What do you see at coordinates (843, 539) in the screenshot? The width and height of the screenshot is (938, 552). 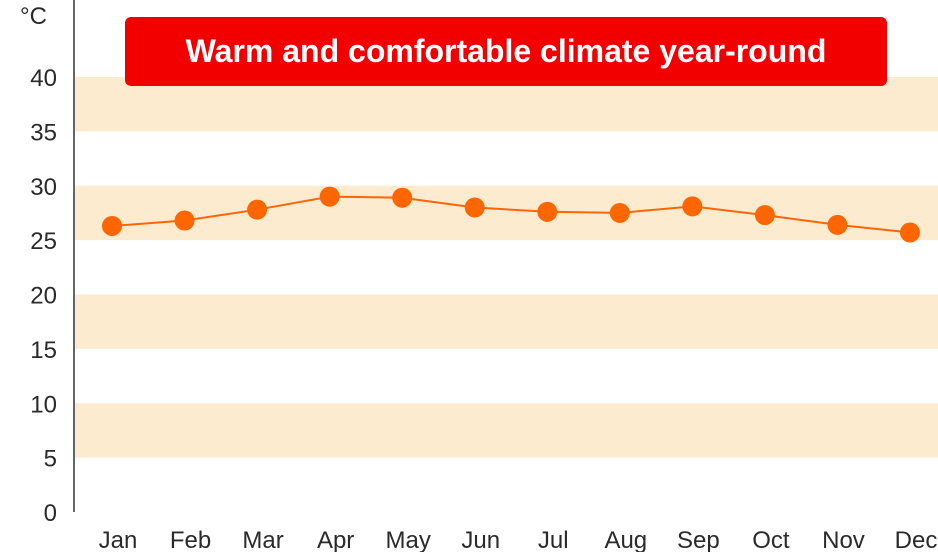 I see `x-tick-label: Nov` at bounding box center [843, 539].